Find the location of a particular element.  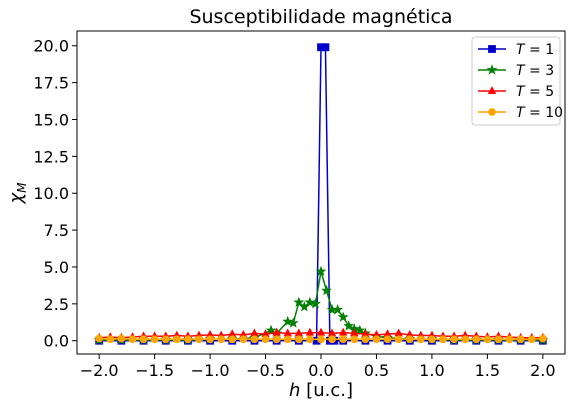

x-tick-label: 2.0 is located at coordinates (542, 370).